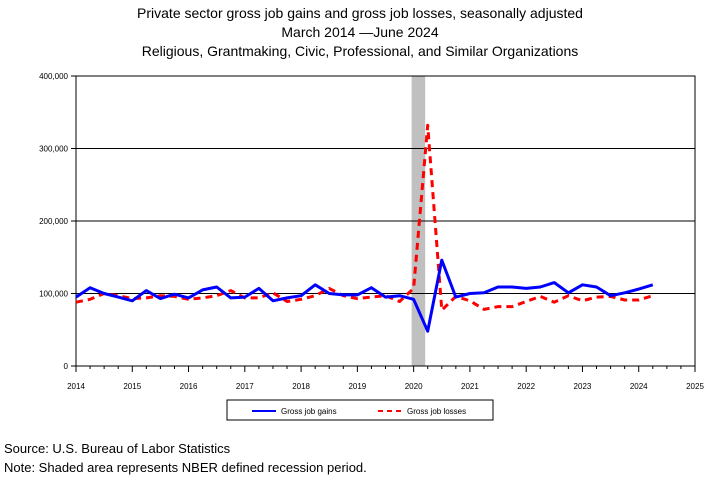 The height and width of the screenshot is (480, 720). I want to click on x-tick-label: 2018, so click(301, 386).